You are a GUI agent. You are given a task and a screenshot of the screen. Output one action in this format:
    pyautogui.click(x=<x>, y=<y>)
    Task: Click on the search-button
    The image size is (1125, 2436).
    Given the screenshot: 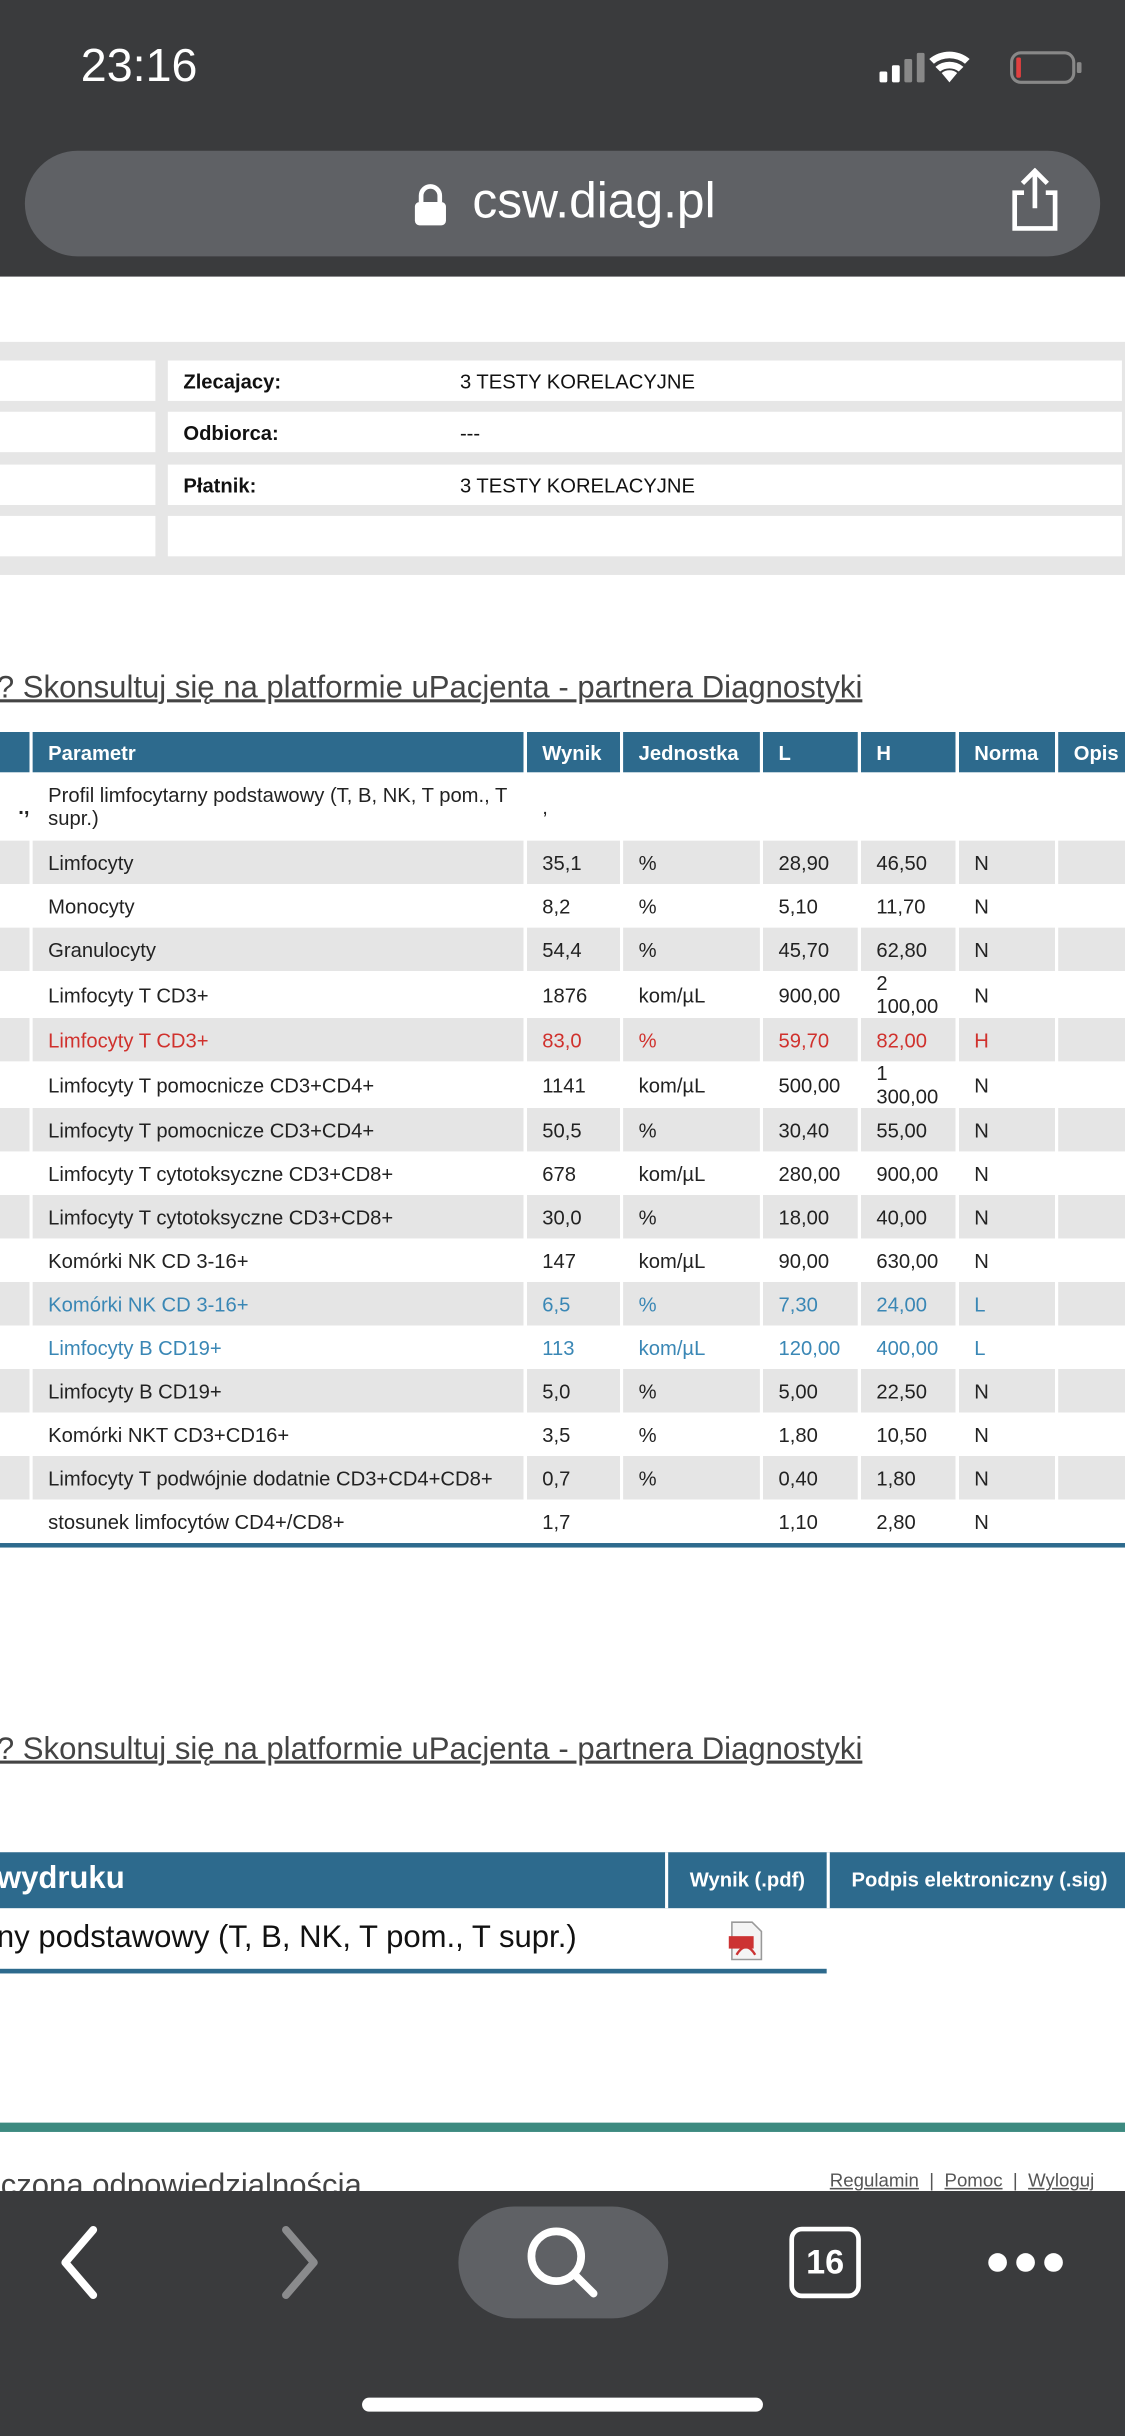 What is the action you would take?
    pyautogui.click(x=563, y=2262)
    